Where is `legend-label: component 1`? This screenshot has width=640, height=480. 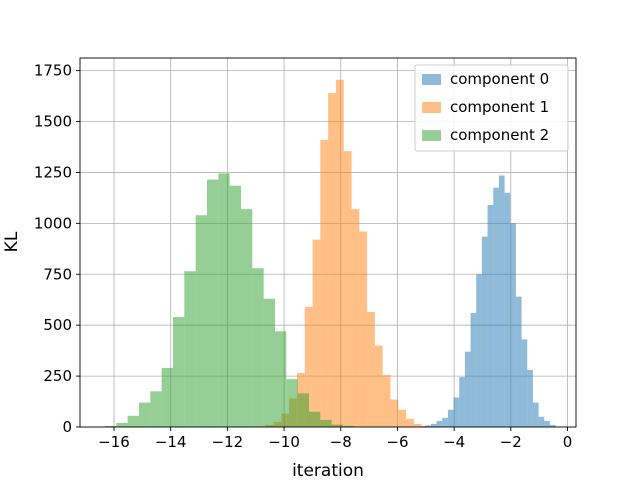 legend-label: component 1 is located at coordinates (499, 107).